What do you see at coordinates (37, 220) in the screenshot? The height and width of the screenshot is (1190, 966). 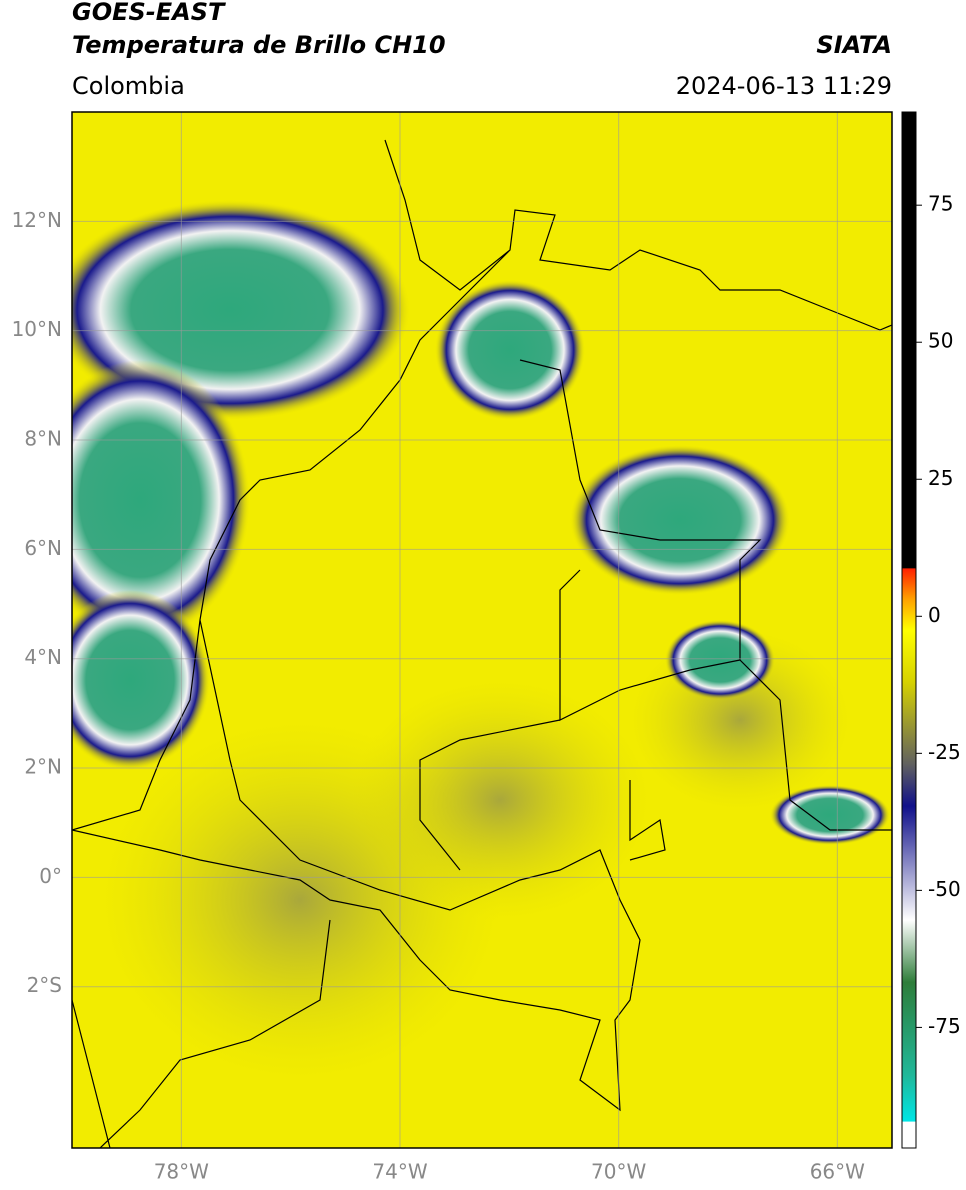 I see `lat-tick-label: 12°N` at bounding box center [37, 220].